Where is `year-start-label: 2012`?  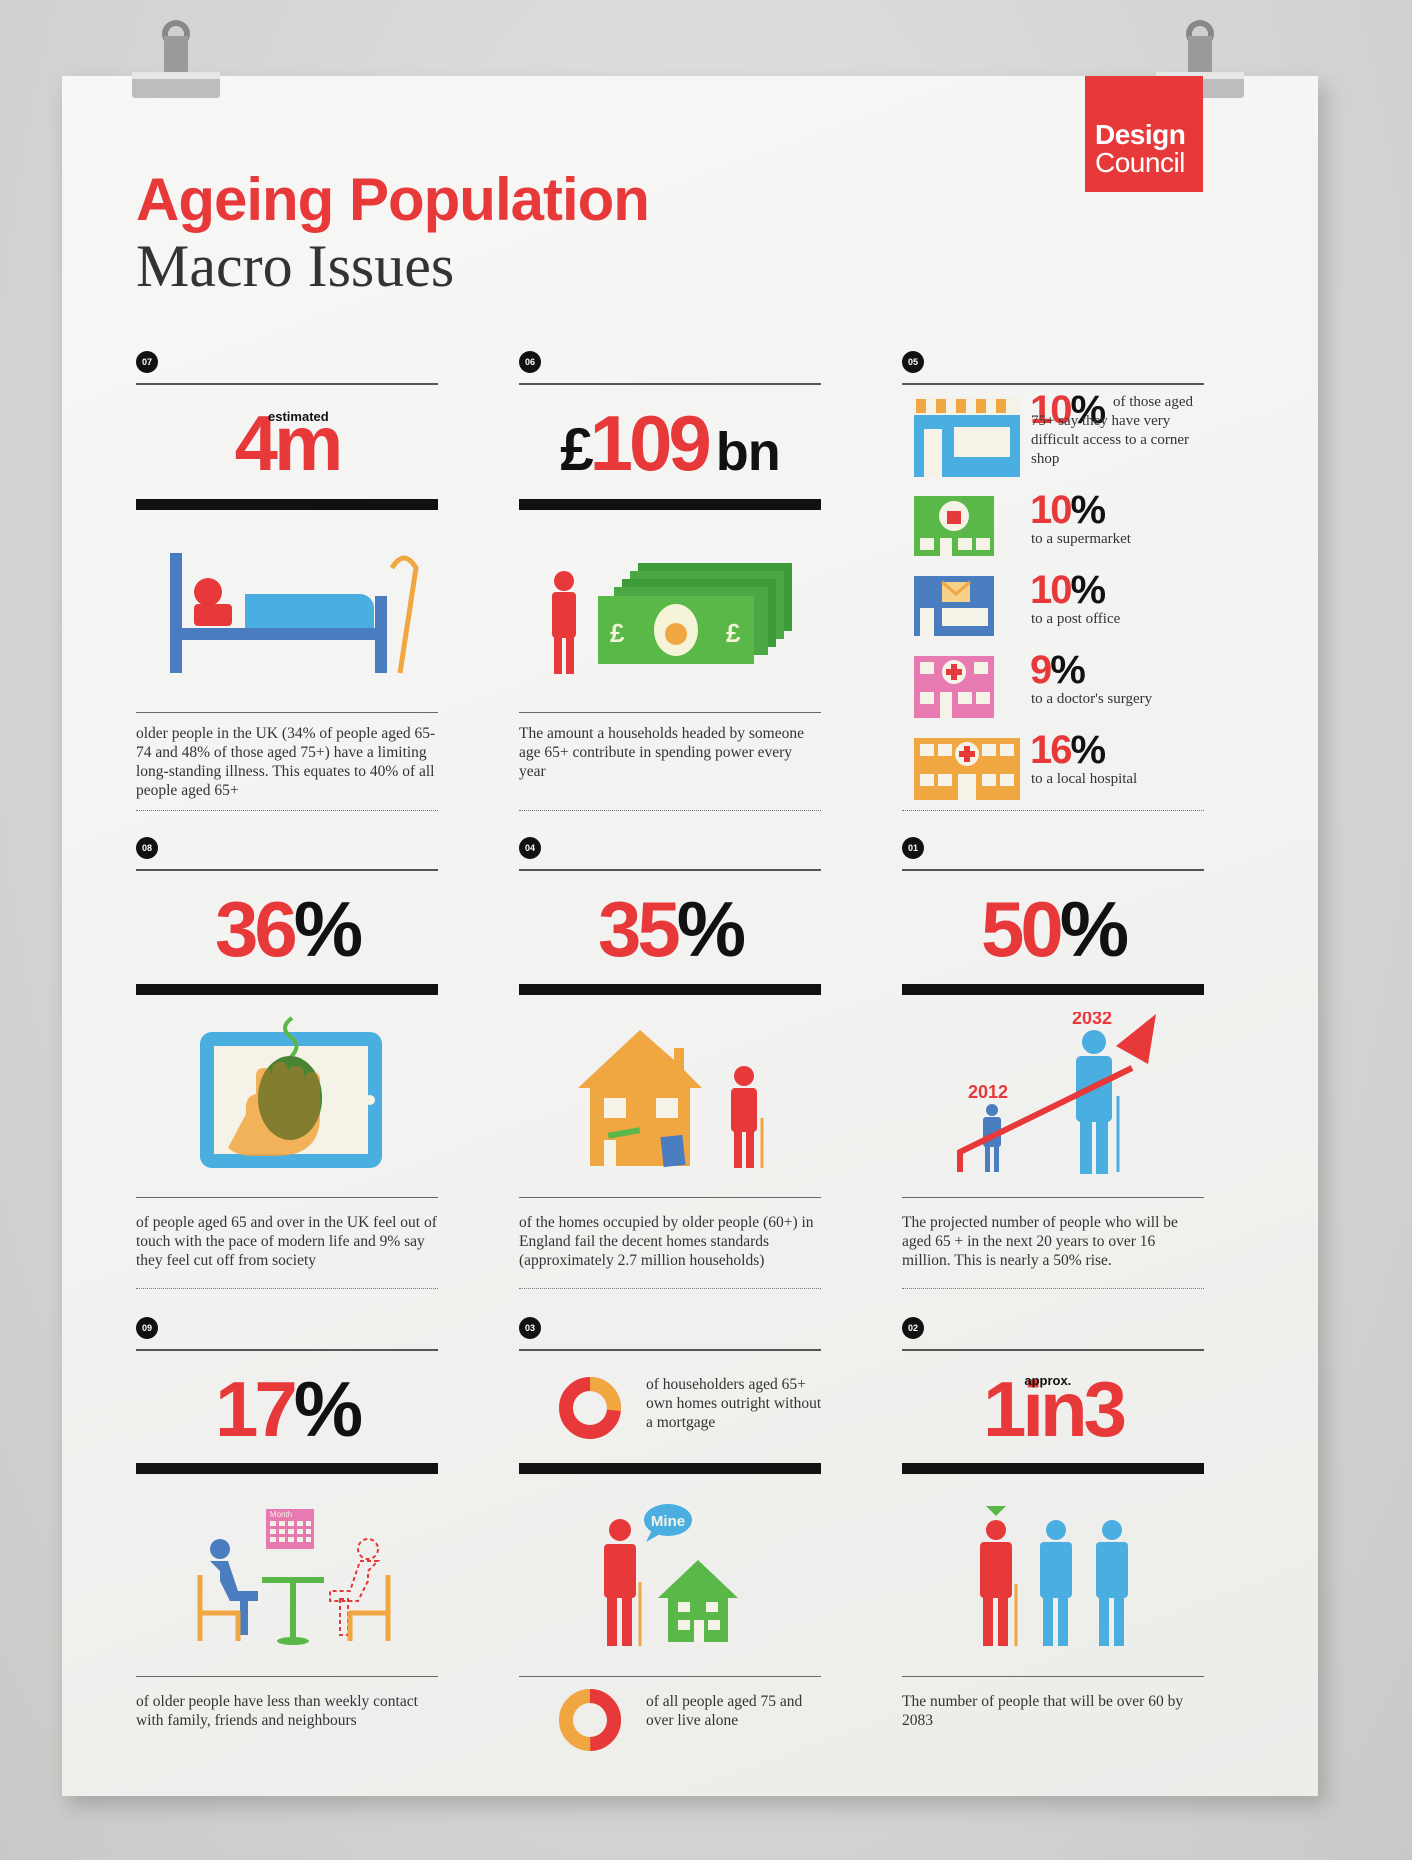
year-start-label: 2012 is located at coordinates (988, 1092).